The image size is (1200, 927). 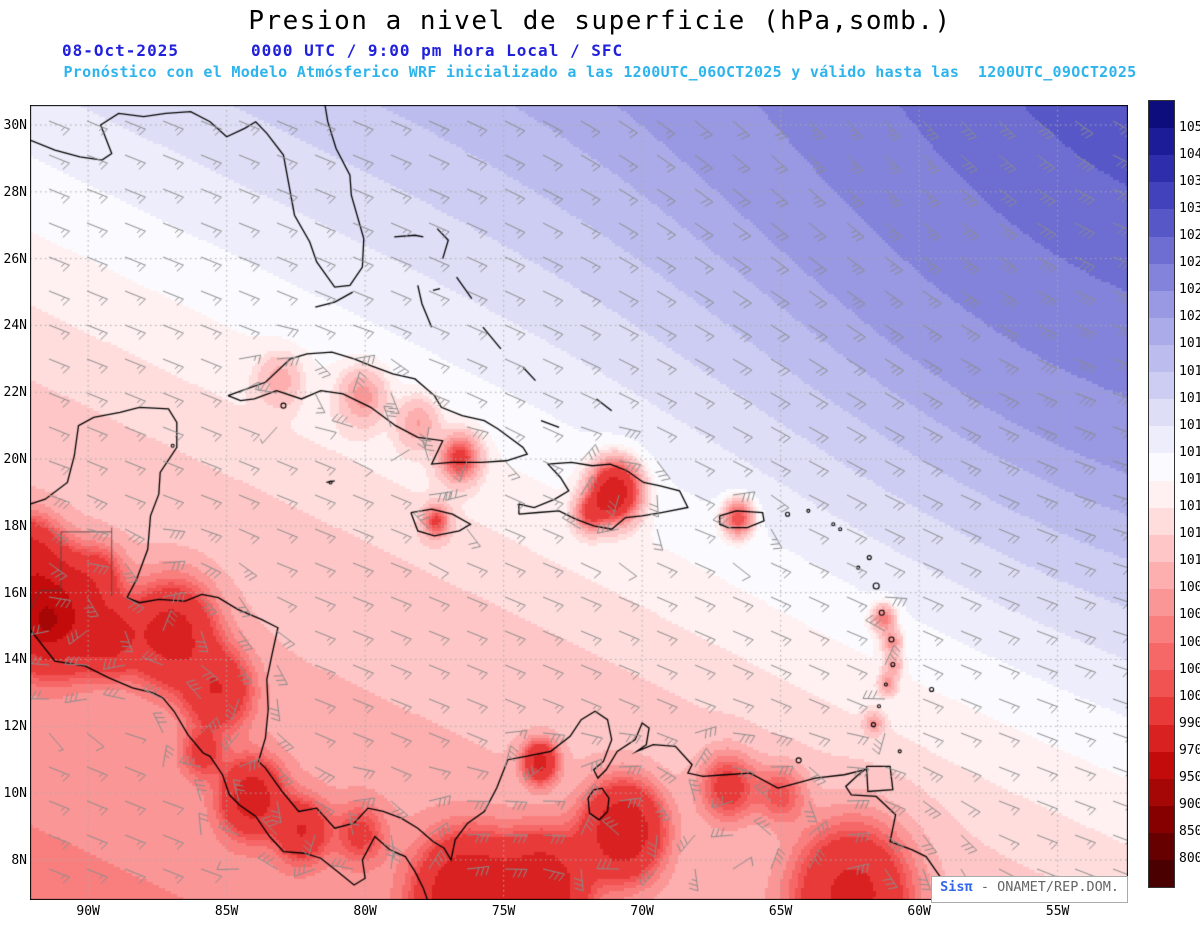 What do you see at coordinates (15, 393) in the screenshot?
I see `y-axis-tick-label: 22N` at bounding box center [15, 393].